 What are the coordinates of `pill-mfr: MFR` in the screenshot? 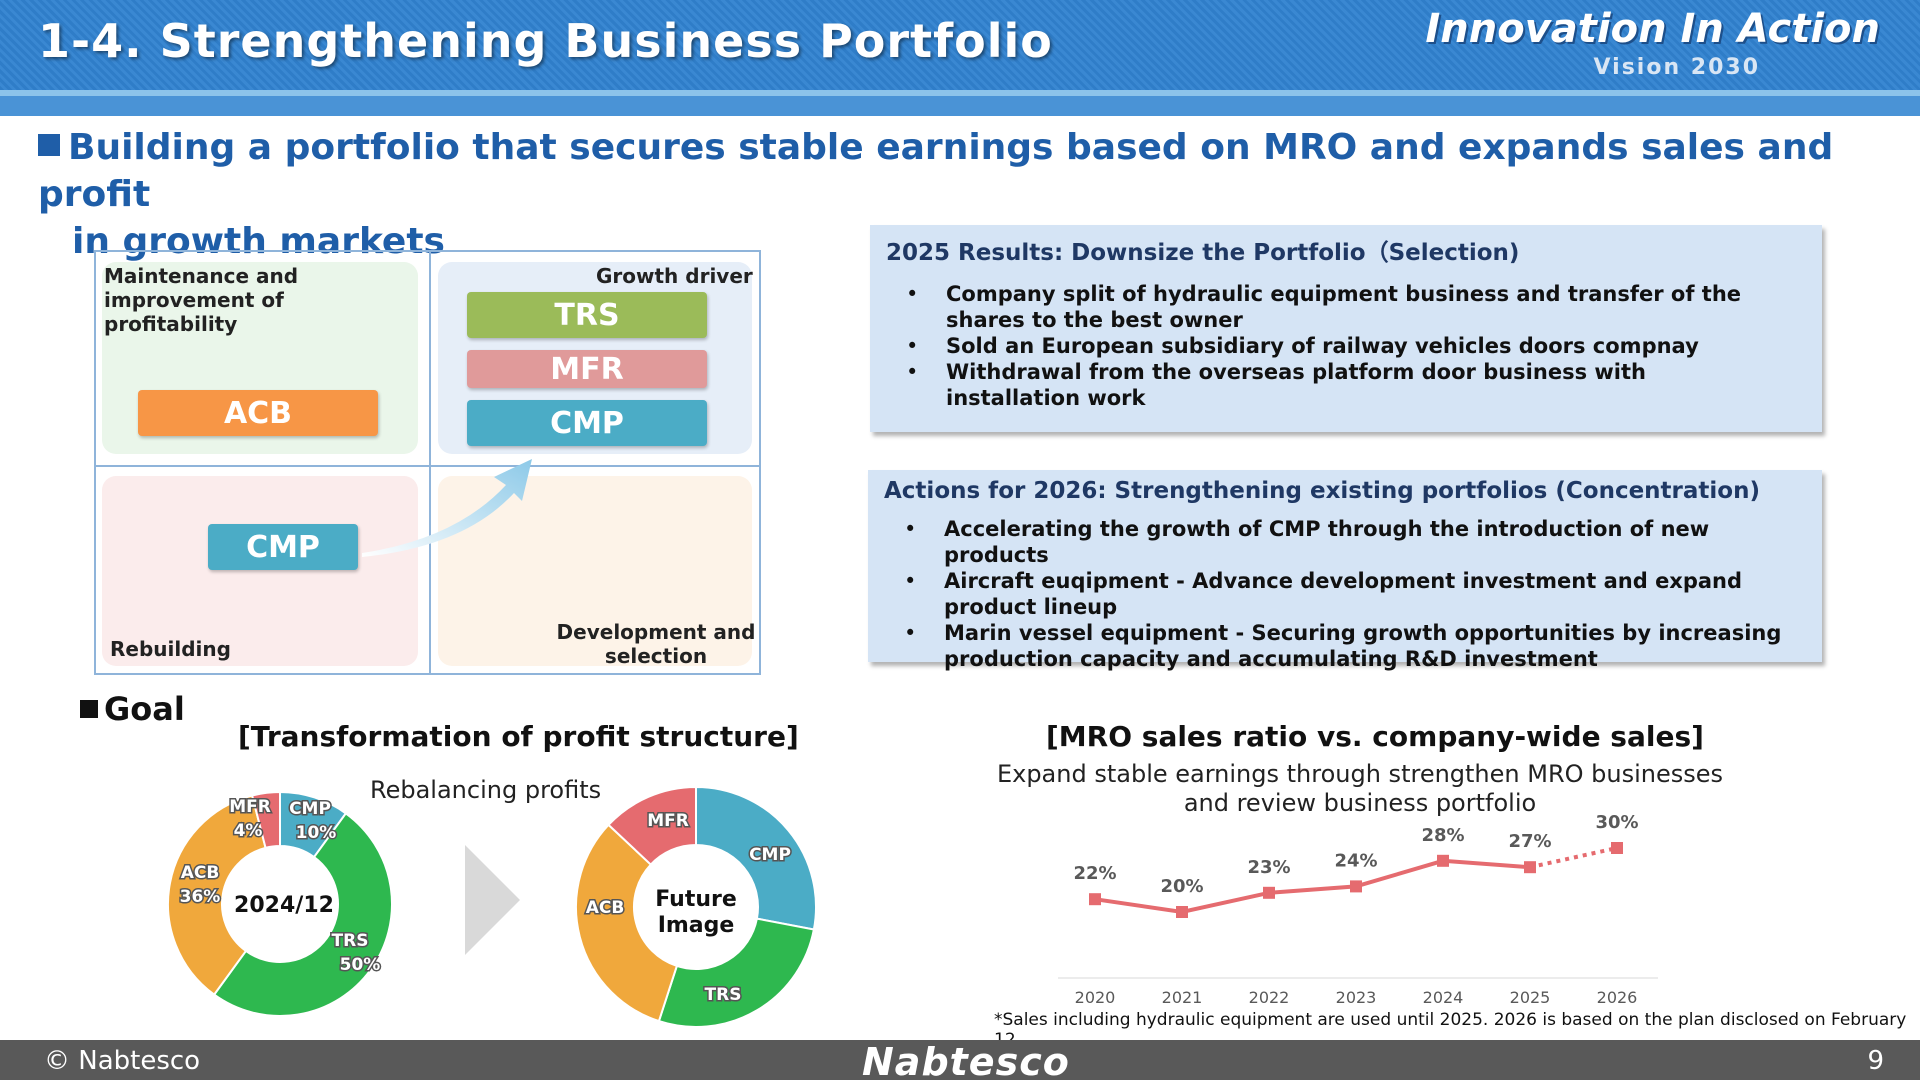 It's located at (587, 369).